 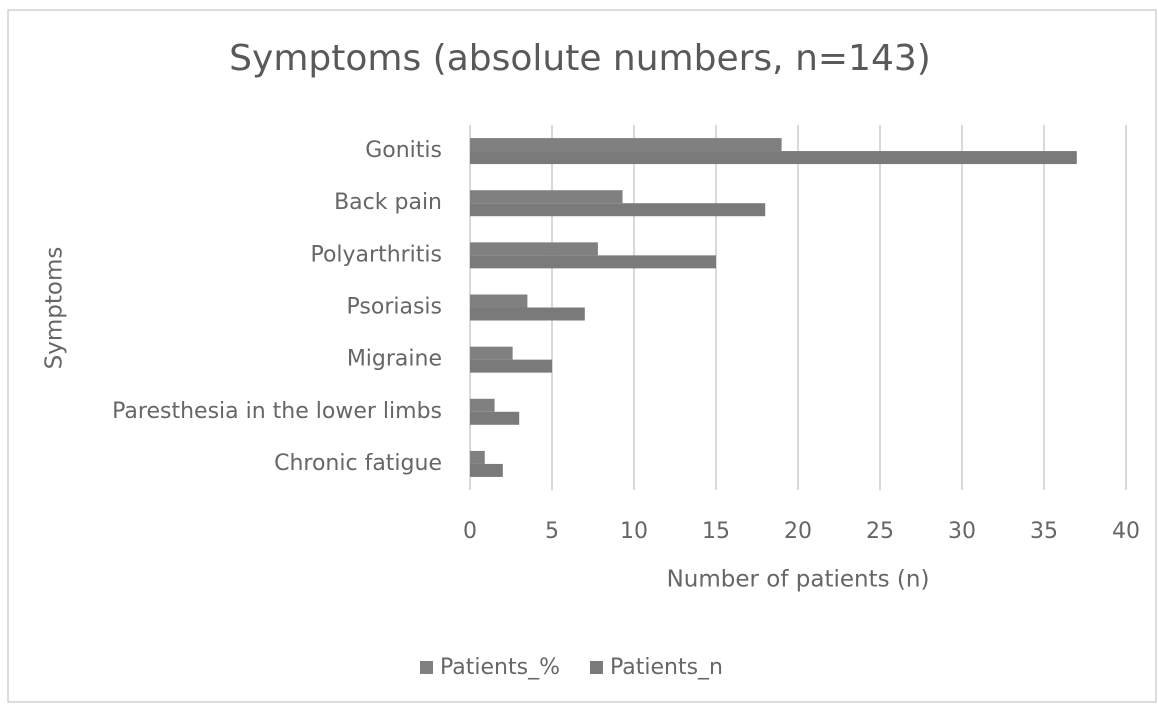 I want to click on x-tick-label: 10, so click(x=634, y=531).